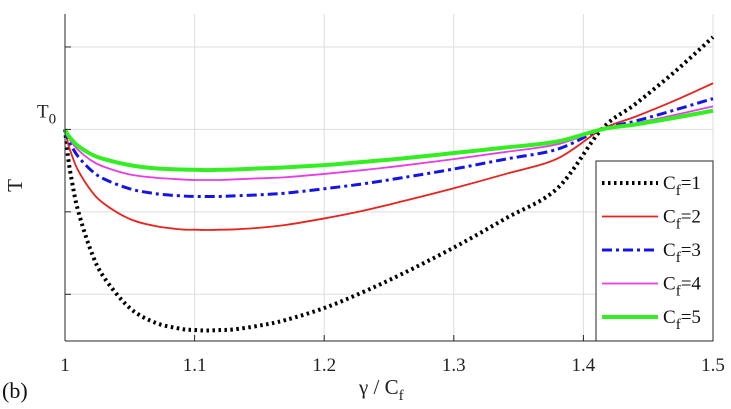 This screenshot has height=409, width=731. Describe the element at coordinates (682, 253) in the screenshot. I see `legend-label-cf3: Cf=3` at that location.